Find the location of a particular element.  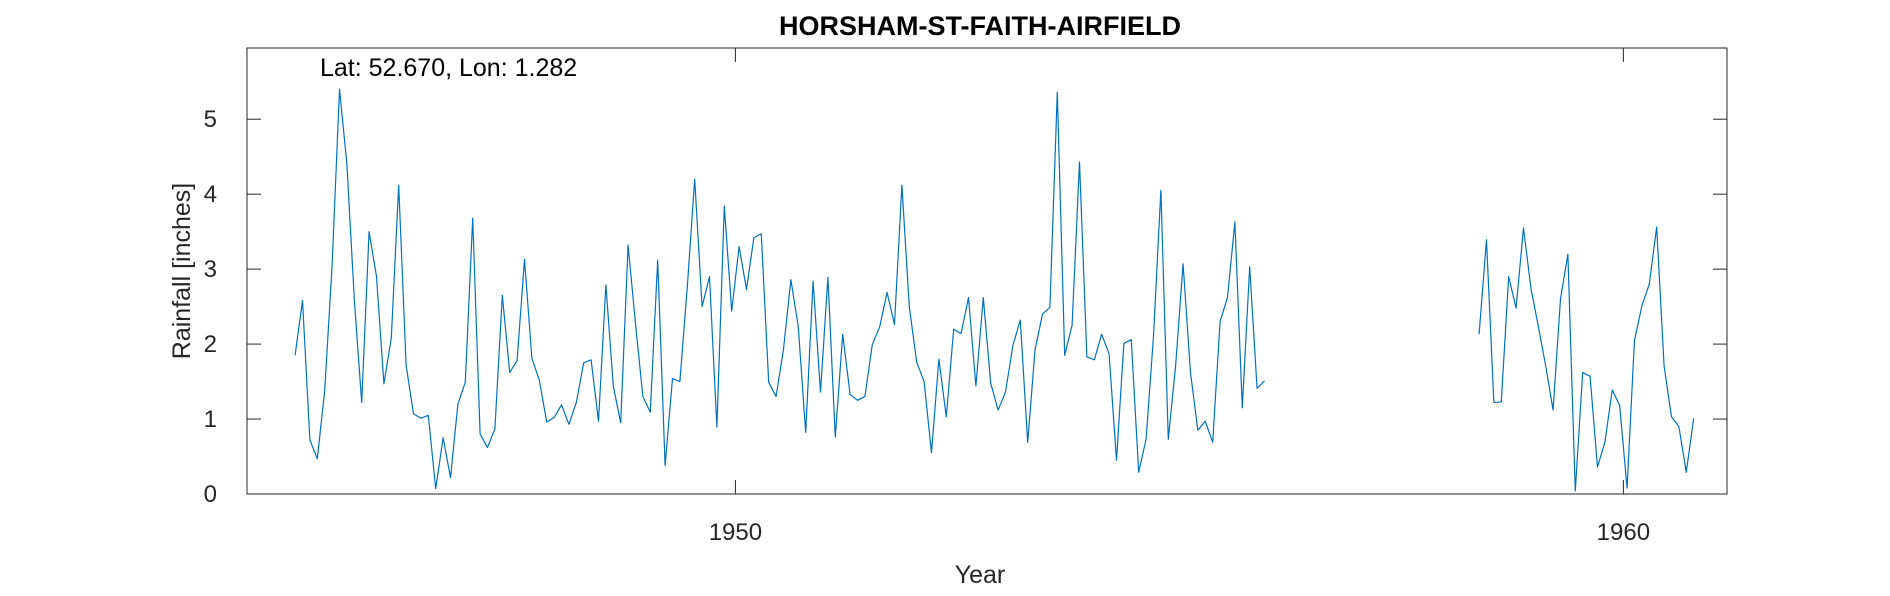

y-tick-label: 2 is located at coordinates (210, 344).